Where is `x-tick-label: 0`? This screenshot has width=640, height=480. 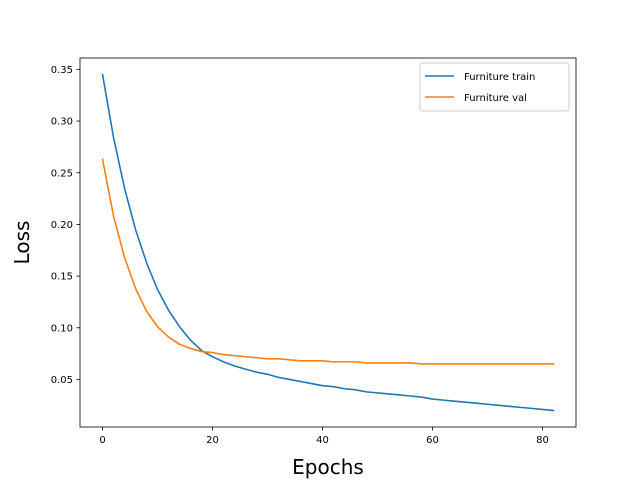
x-tick-label: 0 is located at coordinates (102, 440).